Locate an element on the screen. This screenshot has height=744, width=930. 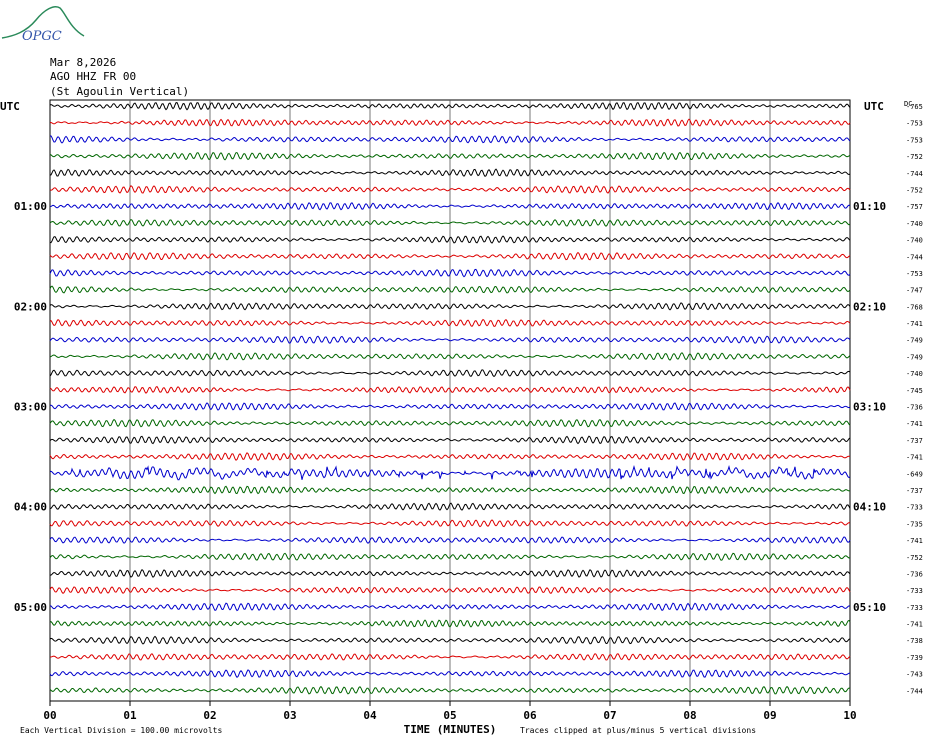
dc-offset-label: -745 is located at coordinates (914, 391).